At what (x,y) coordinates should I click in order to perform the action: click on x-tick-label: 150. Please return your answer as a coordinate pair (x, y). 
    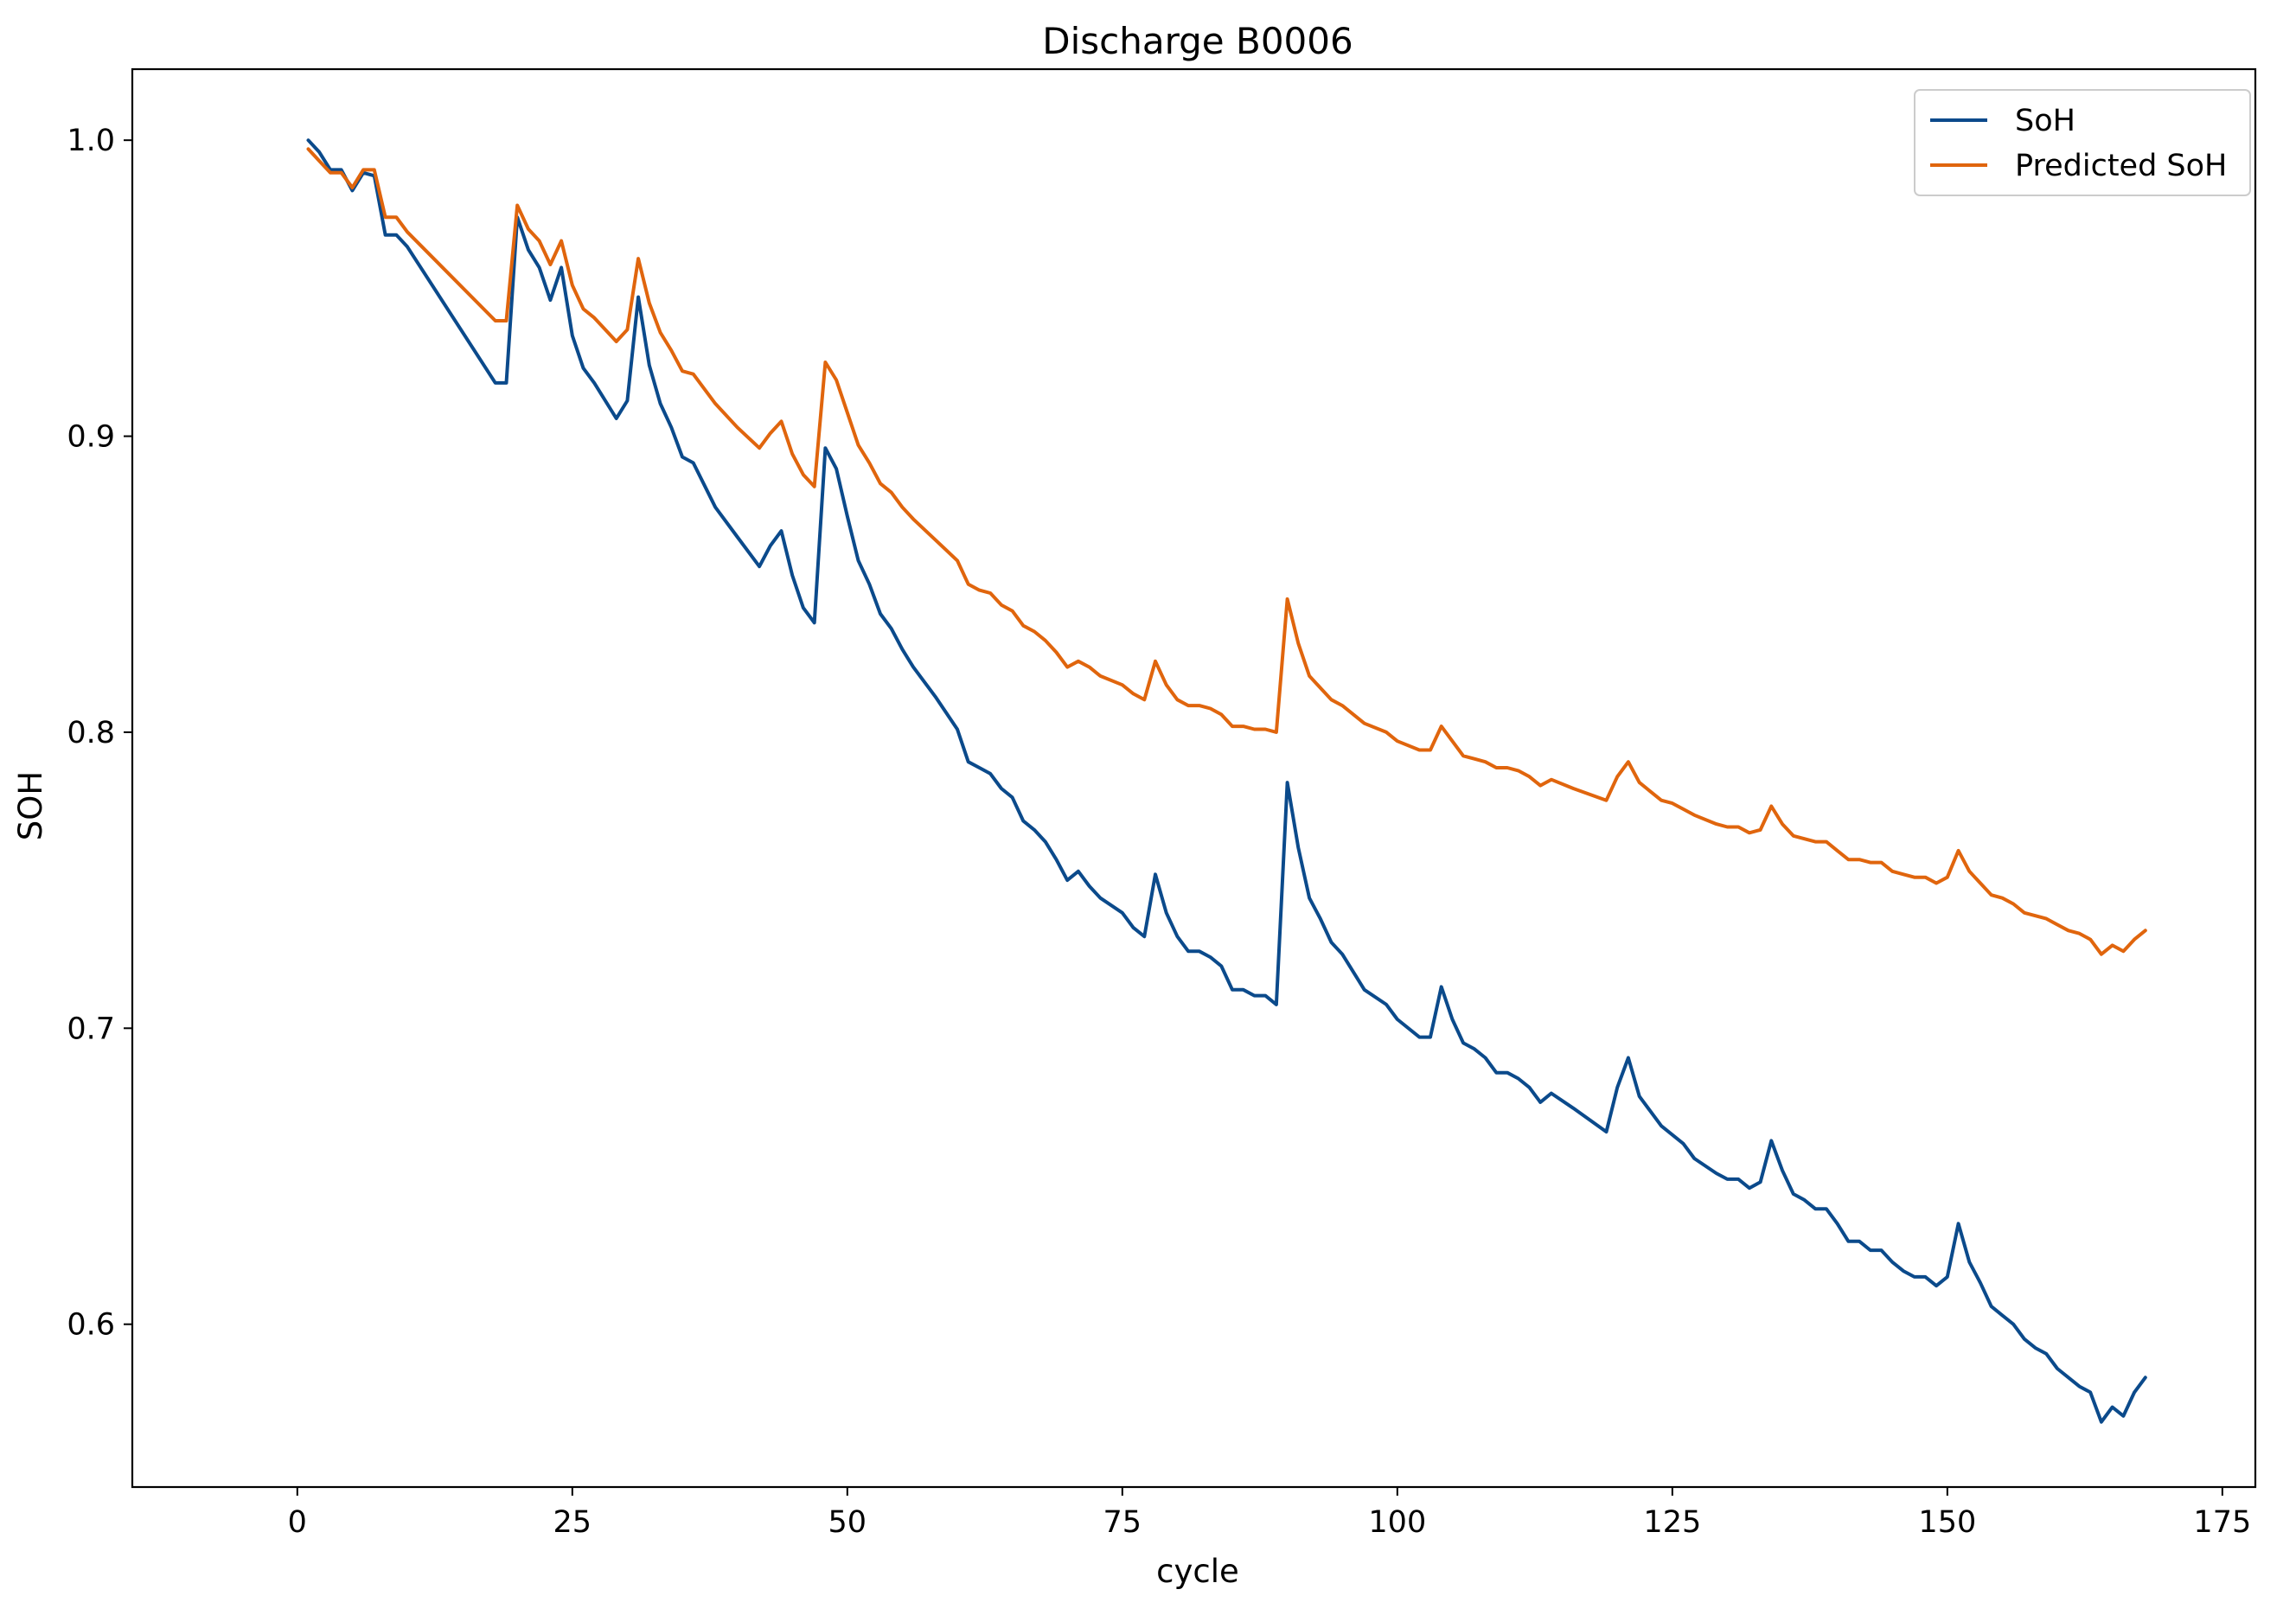
    Looking at the image, I should click on (1947, 1522).